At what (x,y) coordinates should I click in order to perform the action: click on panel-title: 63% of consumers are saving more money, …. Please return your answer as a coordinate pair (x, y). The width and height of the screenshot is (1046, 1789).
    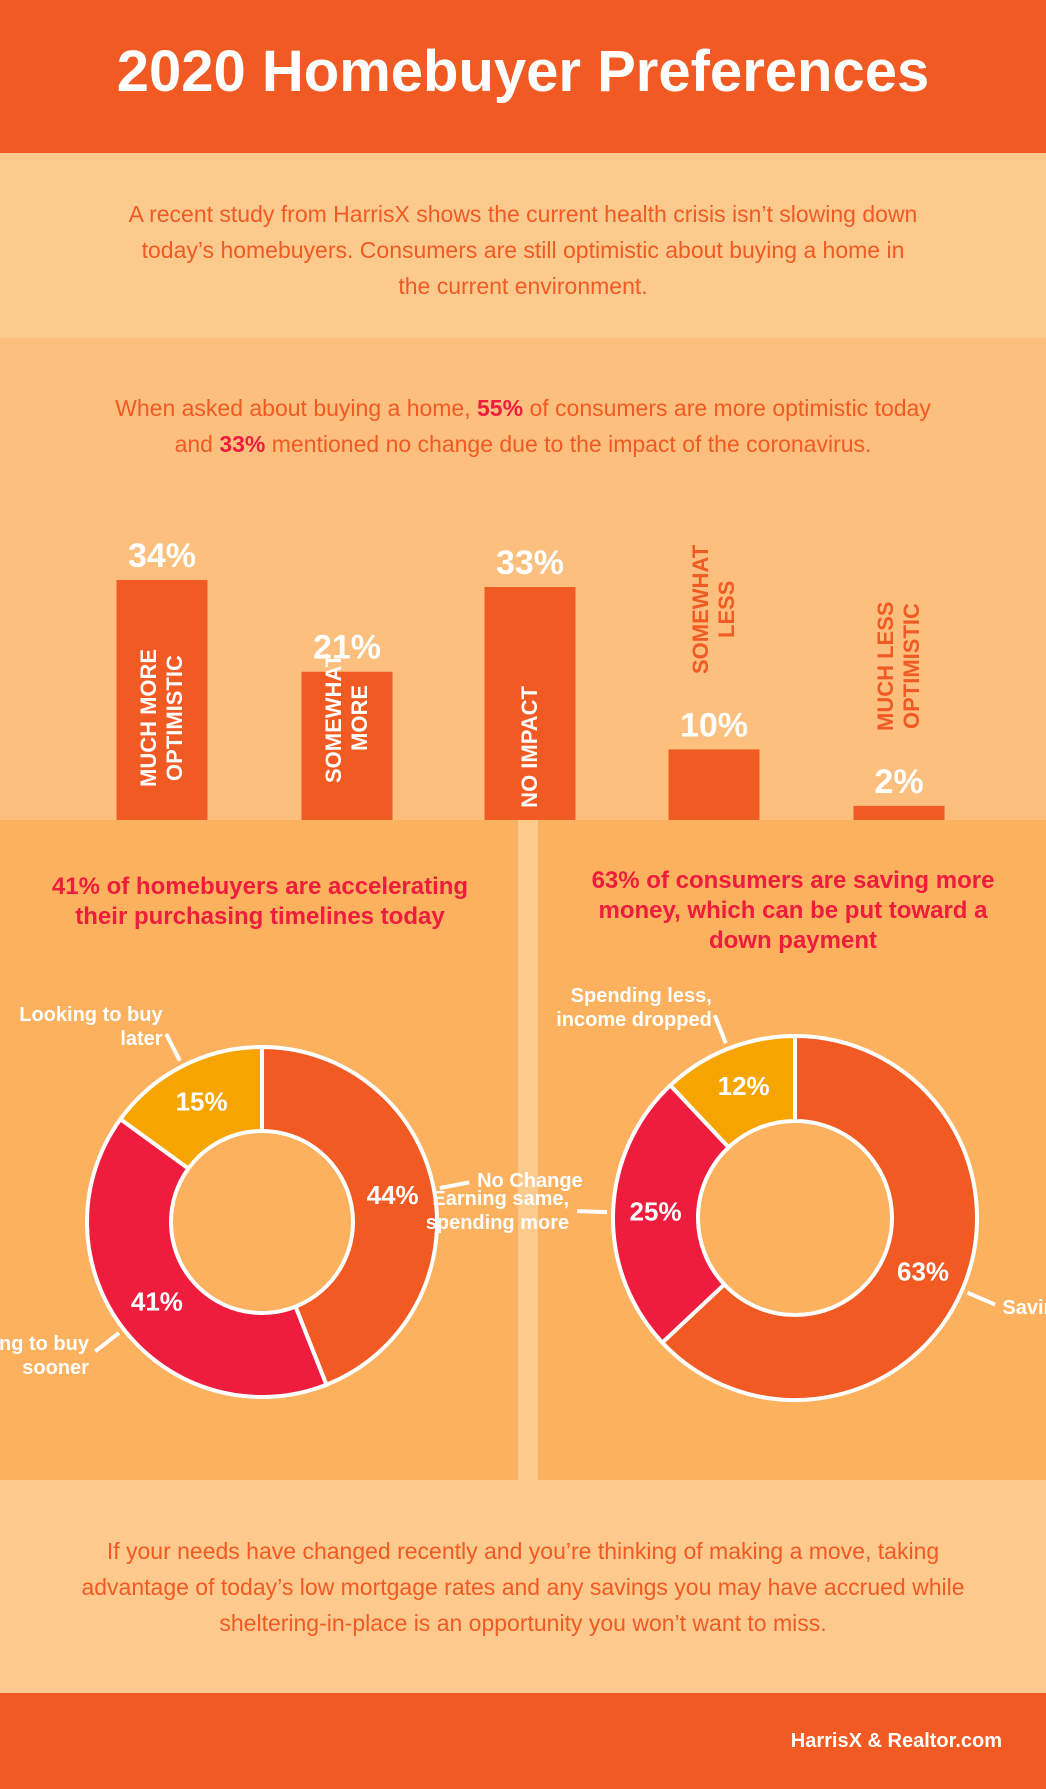
    Looking at the image, I should click on (793, 910).